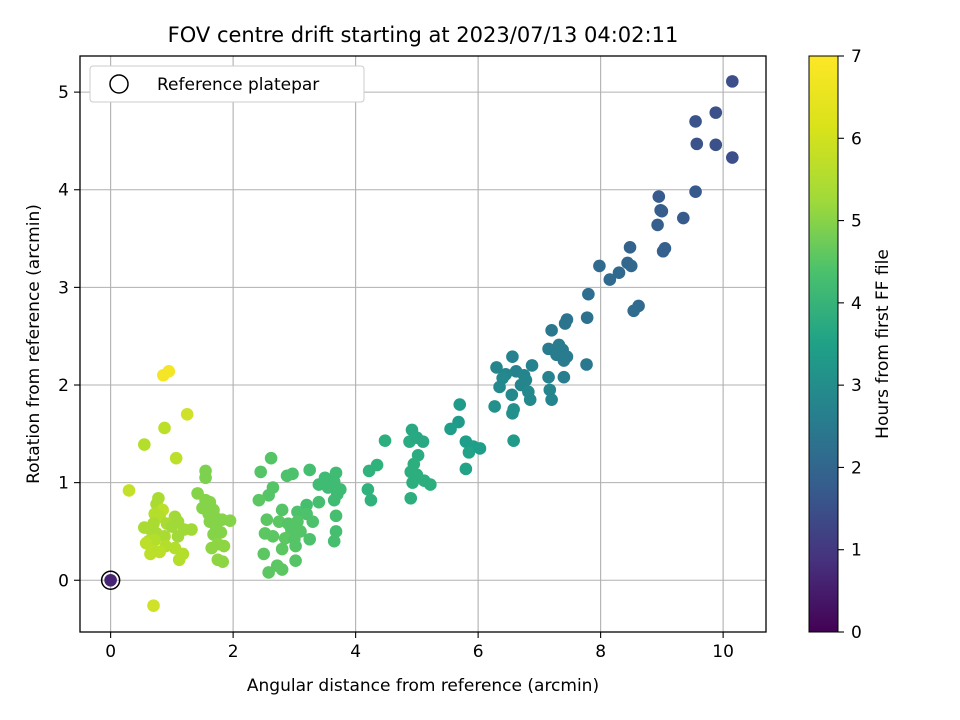 This screenshot has height=720, width=960. Describe the element at coordinates (238, 85) in the screenshot. I see `legend-label-reference: Reference platepar` at that location.